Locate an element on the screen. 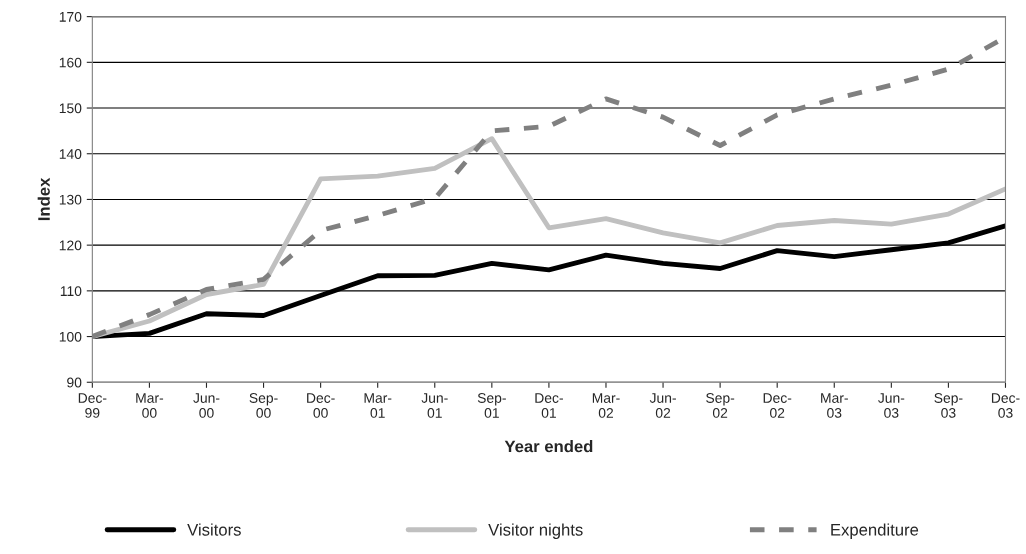  y-tick-label: 110 is located at coordinates (71, 291).